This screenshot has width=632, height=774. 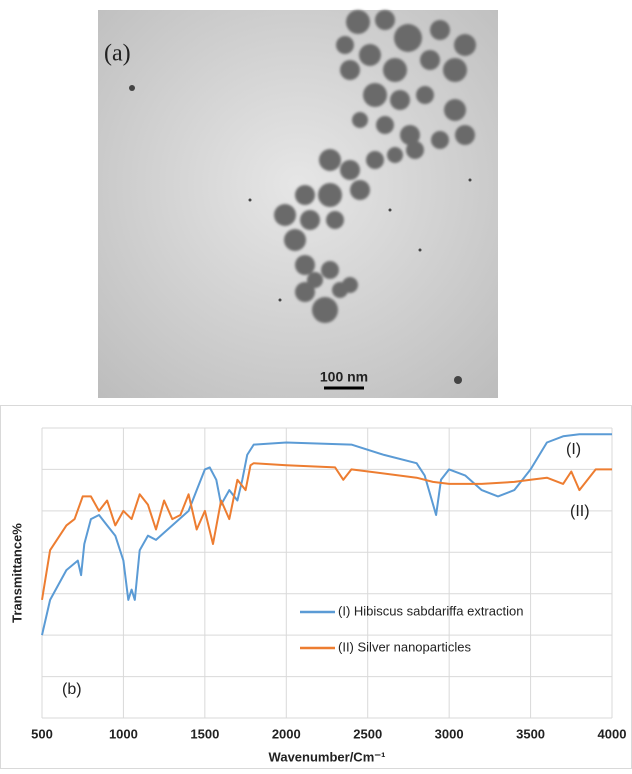 What do you see at coordinates (530, 733) in the screenshot?
I see `x-tick-label: 3500` at bounding box center [530, 733].